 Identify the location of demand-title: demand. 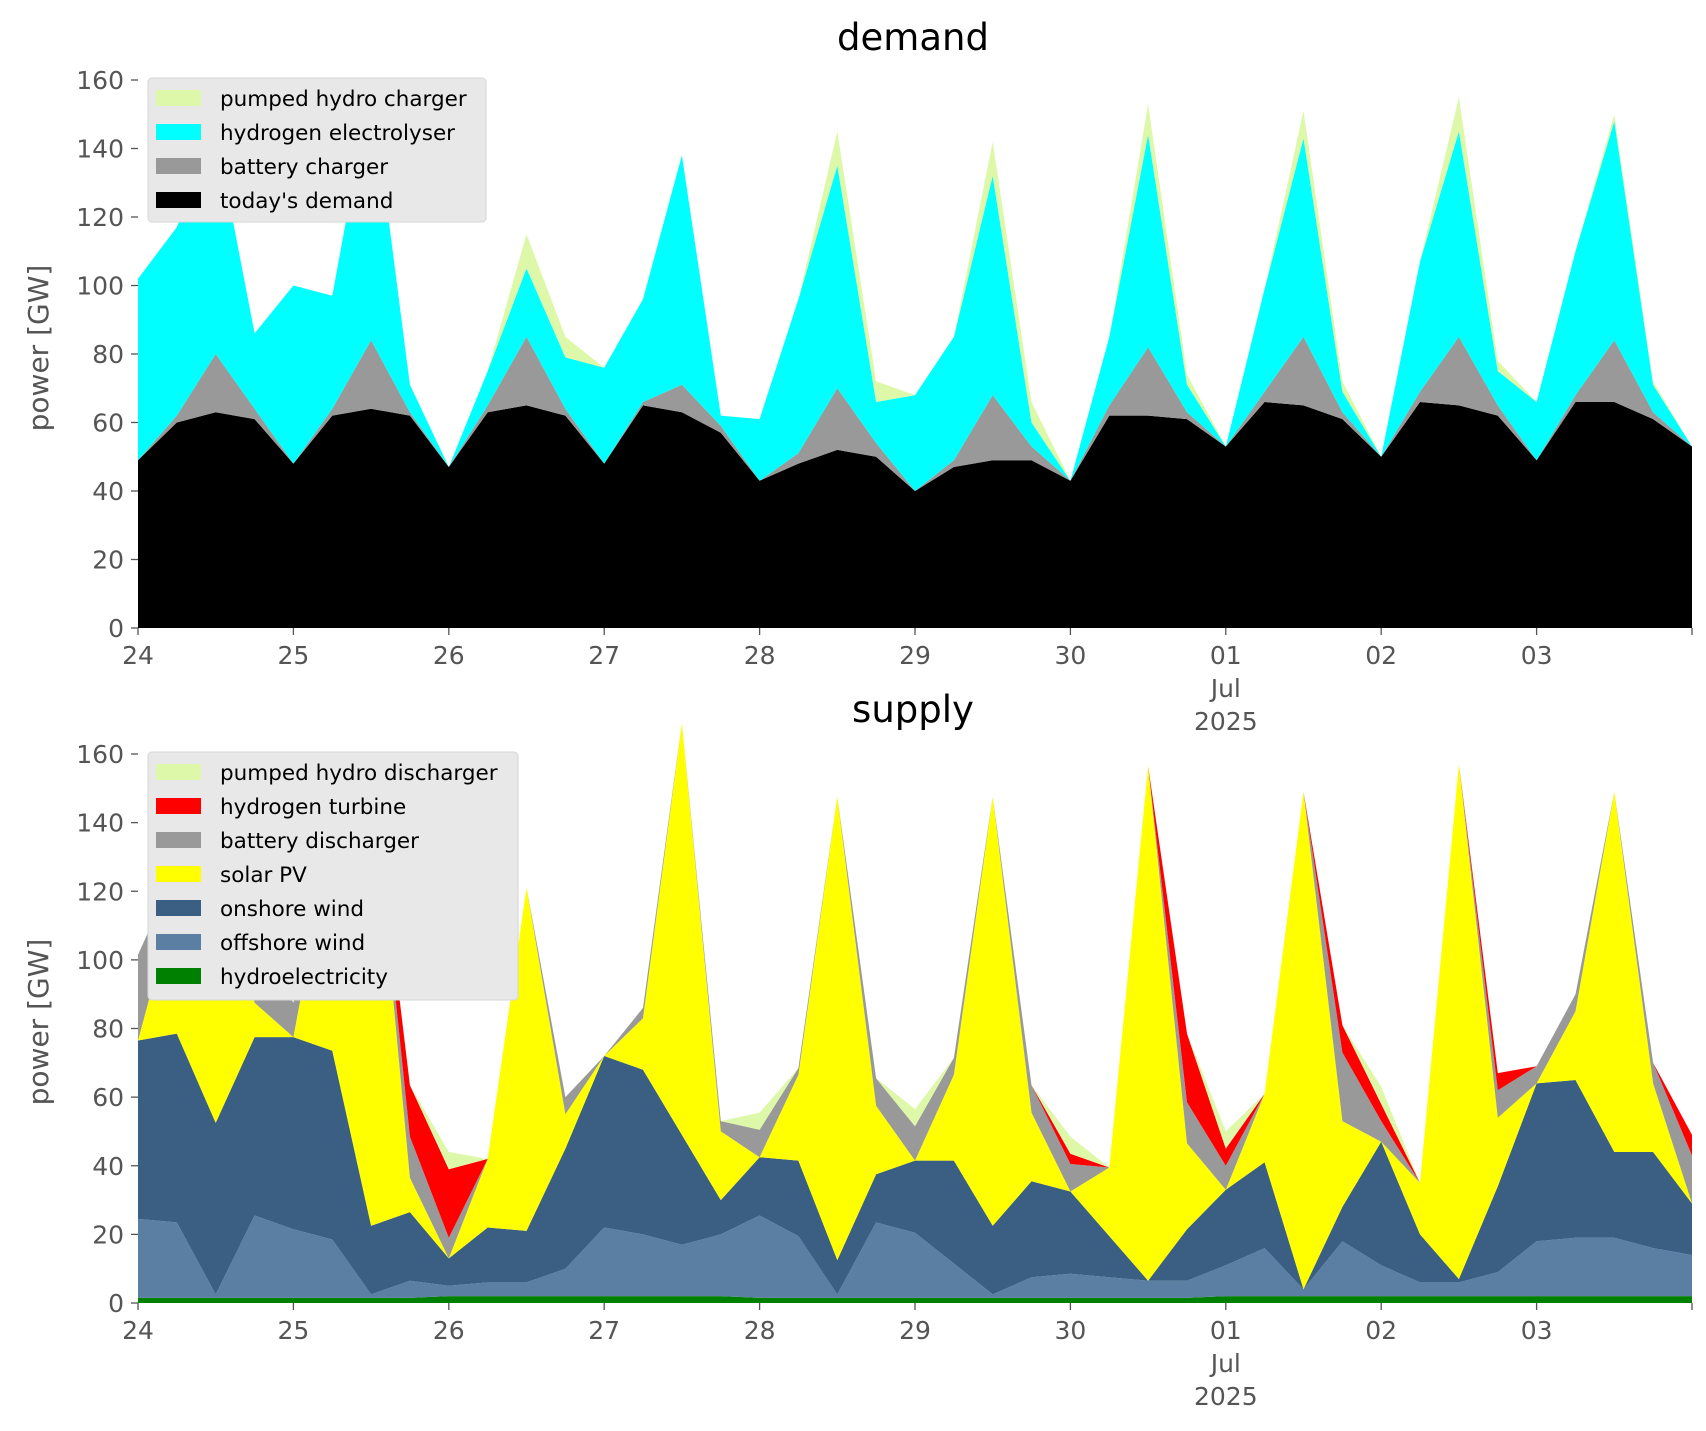
(913, 37).